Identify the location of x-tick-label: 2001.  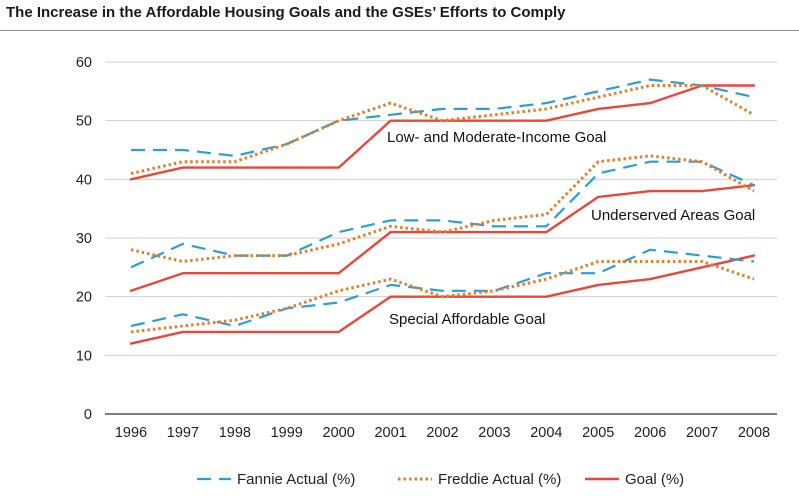
(390, 433).